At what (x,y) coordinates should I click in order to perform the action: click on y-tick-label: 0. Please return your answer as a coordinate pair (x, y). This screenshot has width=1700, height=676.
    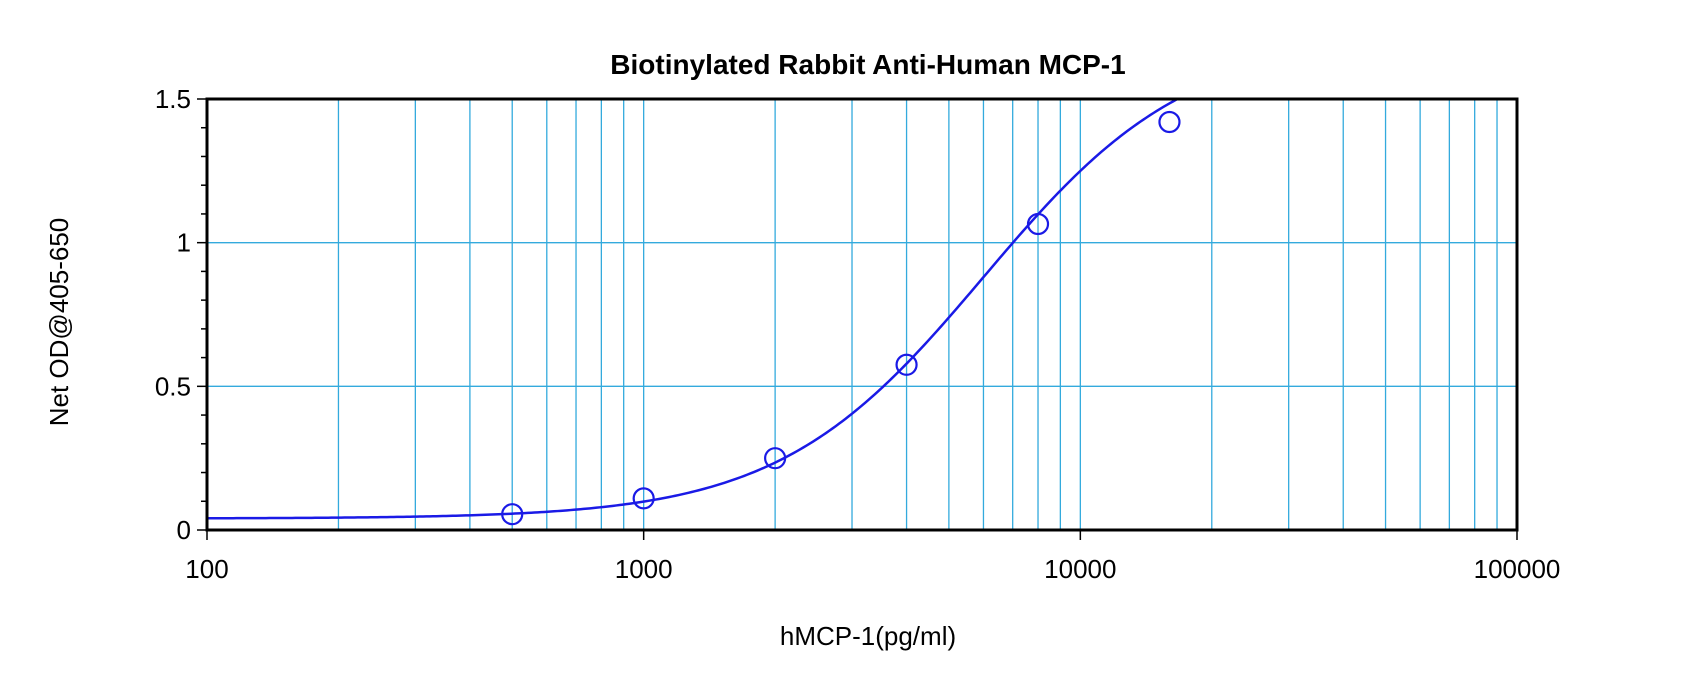
    Looking at the image, I should click on (184, 530).